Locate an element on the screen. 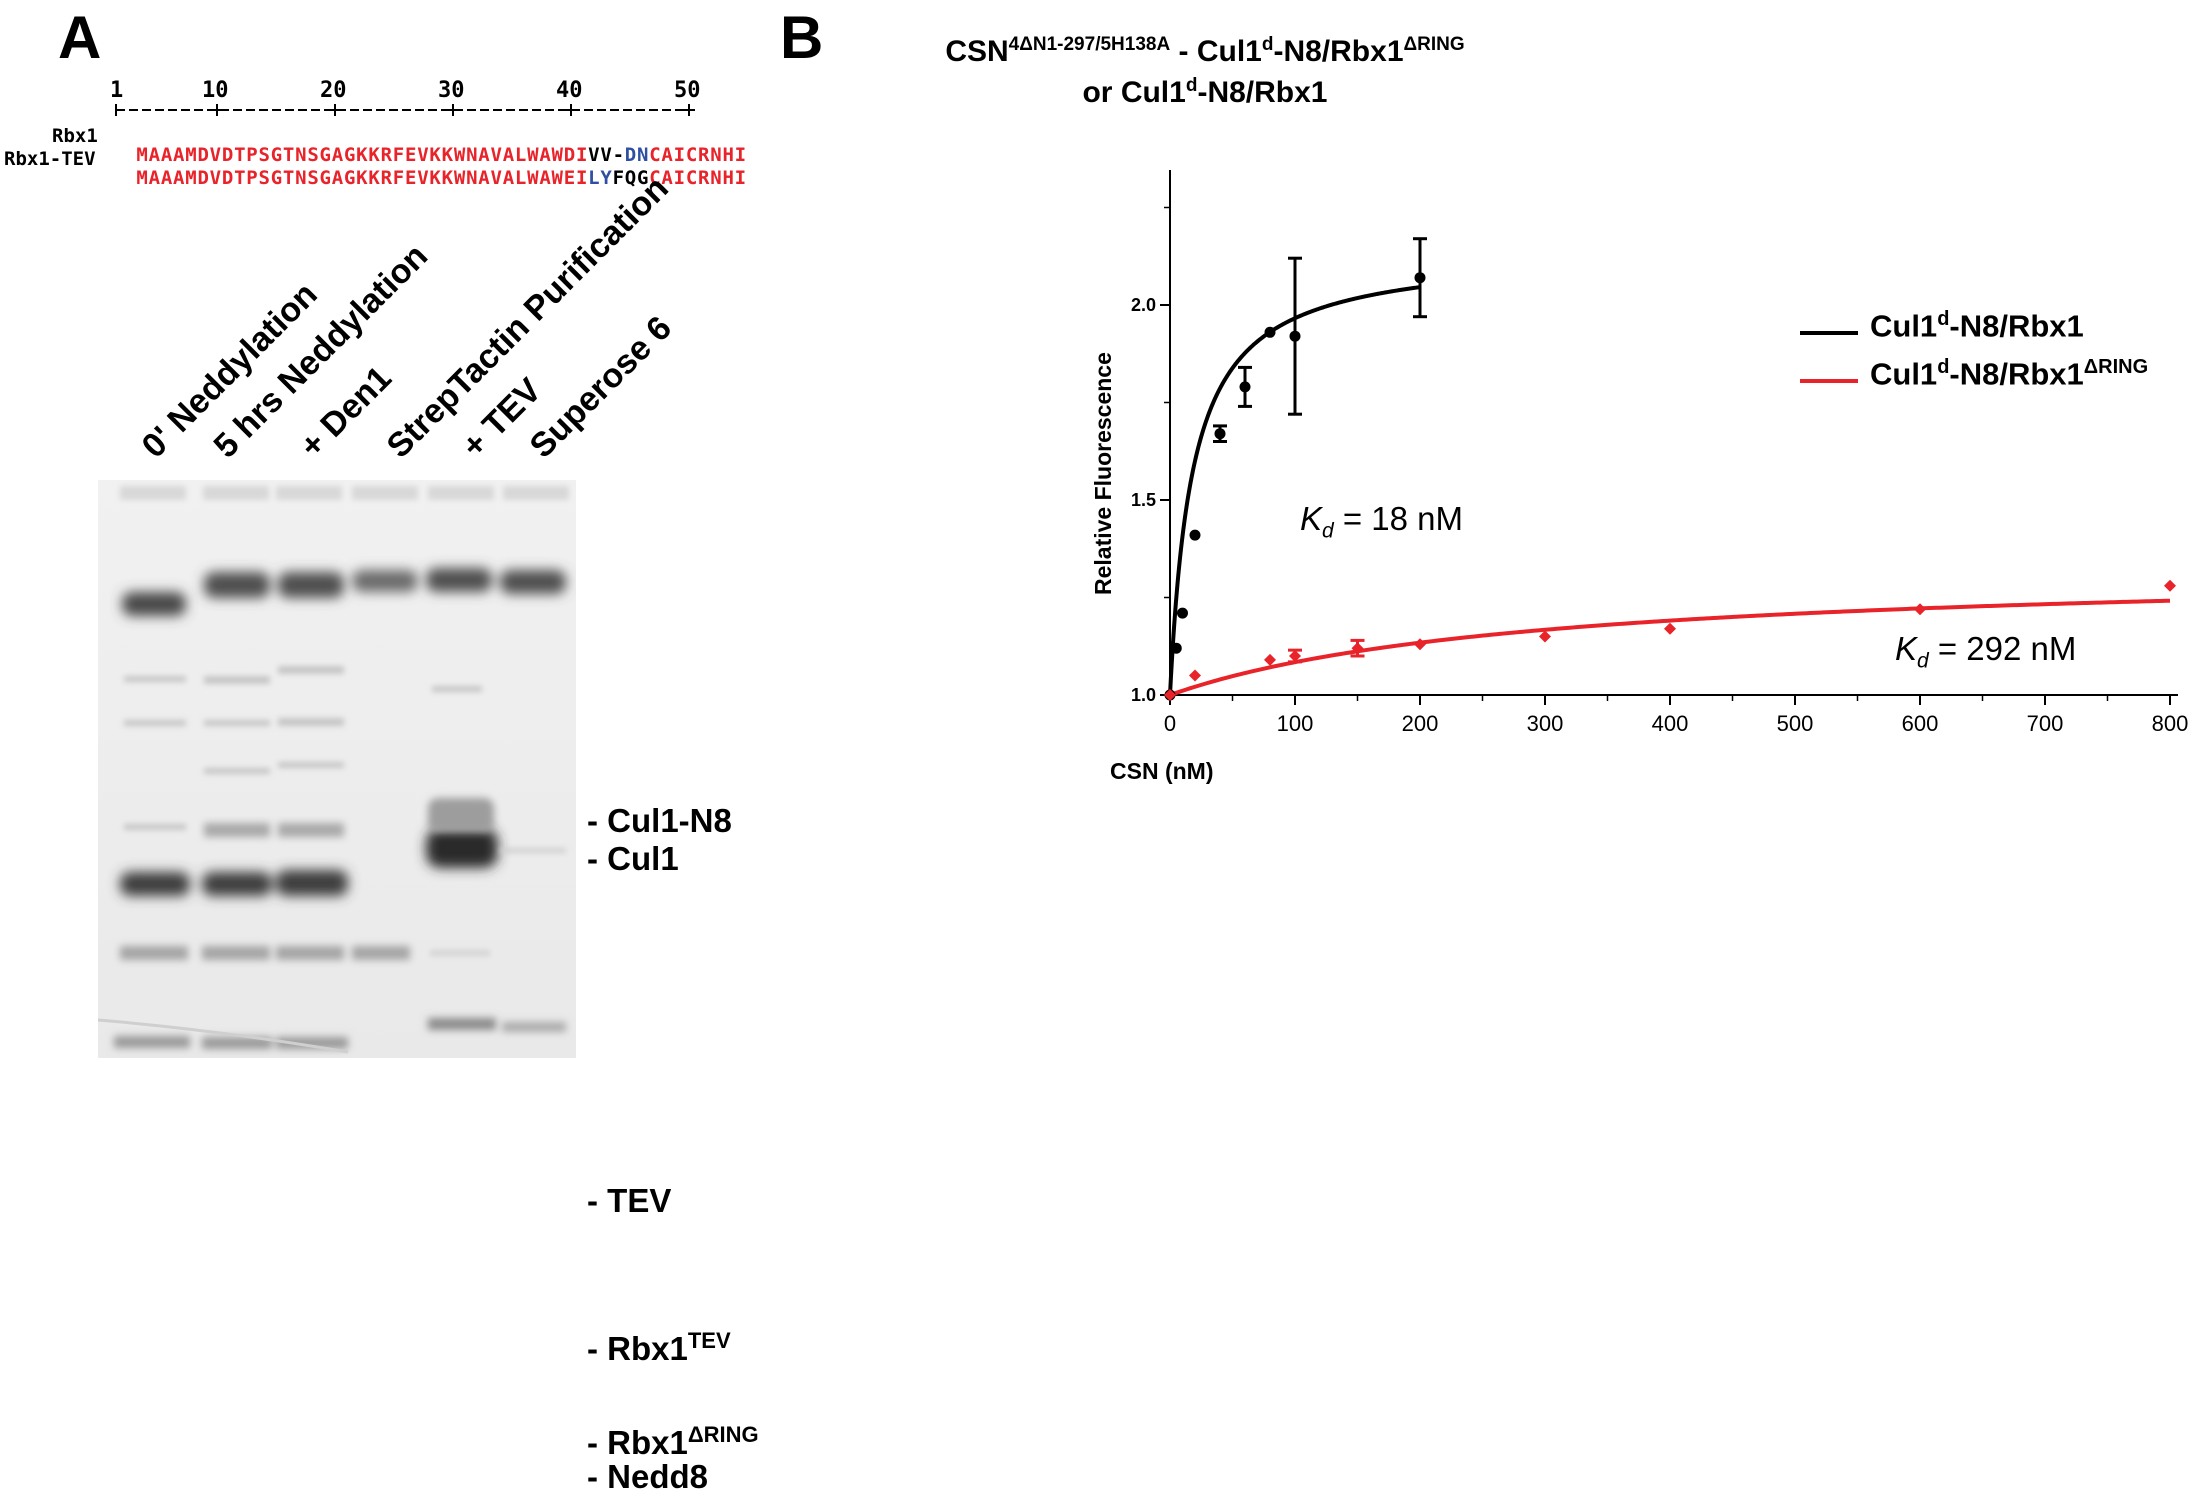 This screenshot has height=1512, width=2207. seq-segment: VV- is located at coordinates (606, 155).